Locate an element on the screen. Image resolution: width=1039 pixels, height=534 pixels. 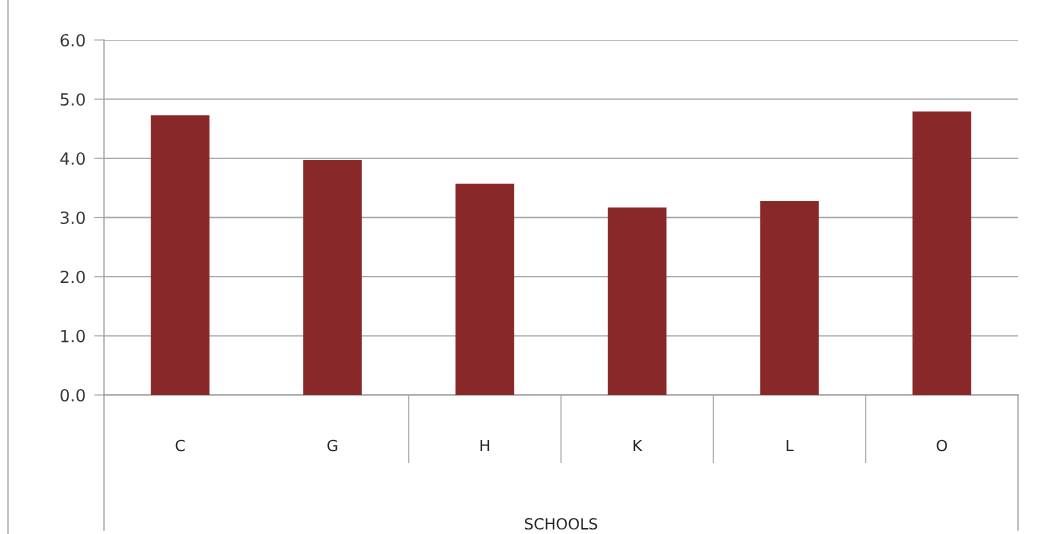
y-tick-label: 1.0 is located at coordinates (73, 336).